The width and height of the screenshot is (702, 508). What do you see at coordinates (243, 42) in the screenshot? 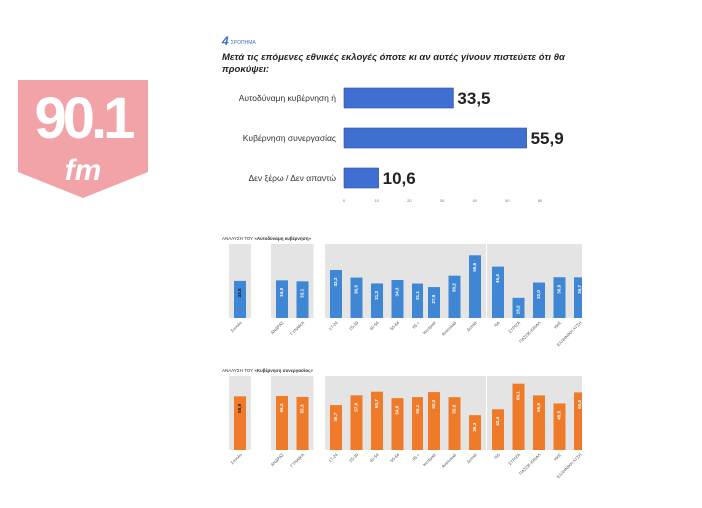
I see `brand-text: ΣΡΟΠΗΜΑ` at bounding box center [243, 42].